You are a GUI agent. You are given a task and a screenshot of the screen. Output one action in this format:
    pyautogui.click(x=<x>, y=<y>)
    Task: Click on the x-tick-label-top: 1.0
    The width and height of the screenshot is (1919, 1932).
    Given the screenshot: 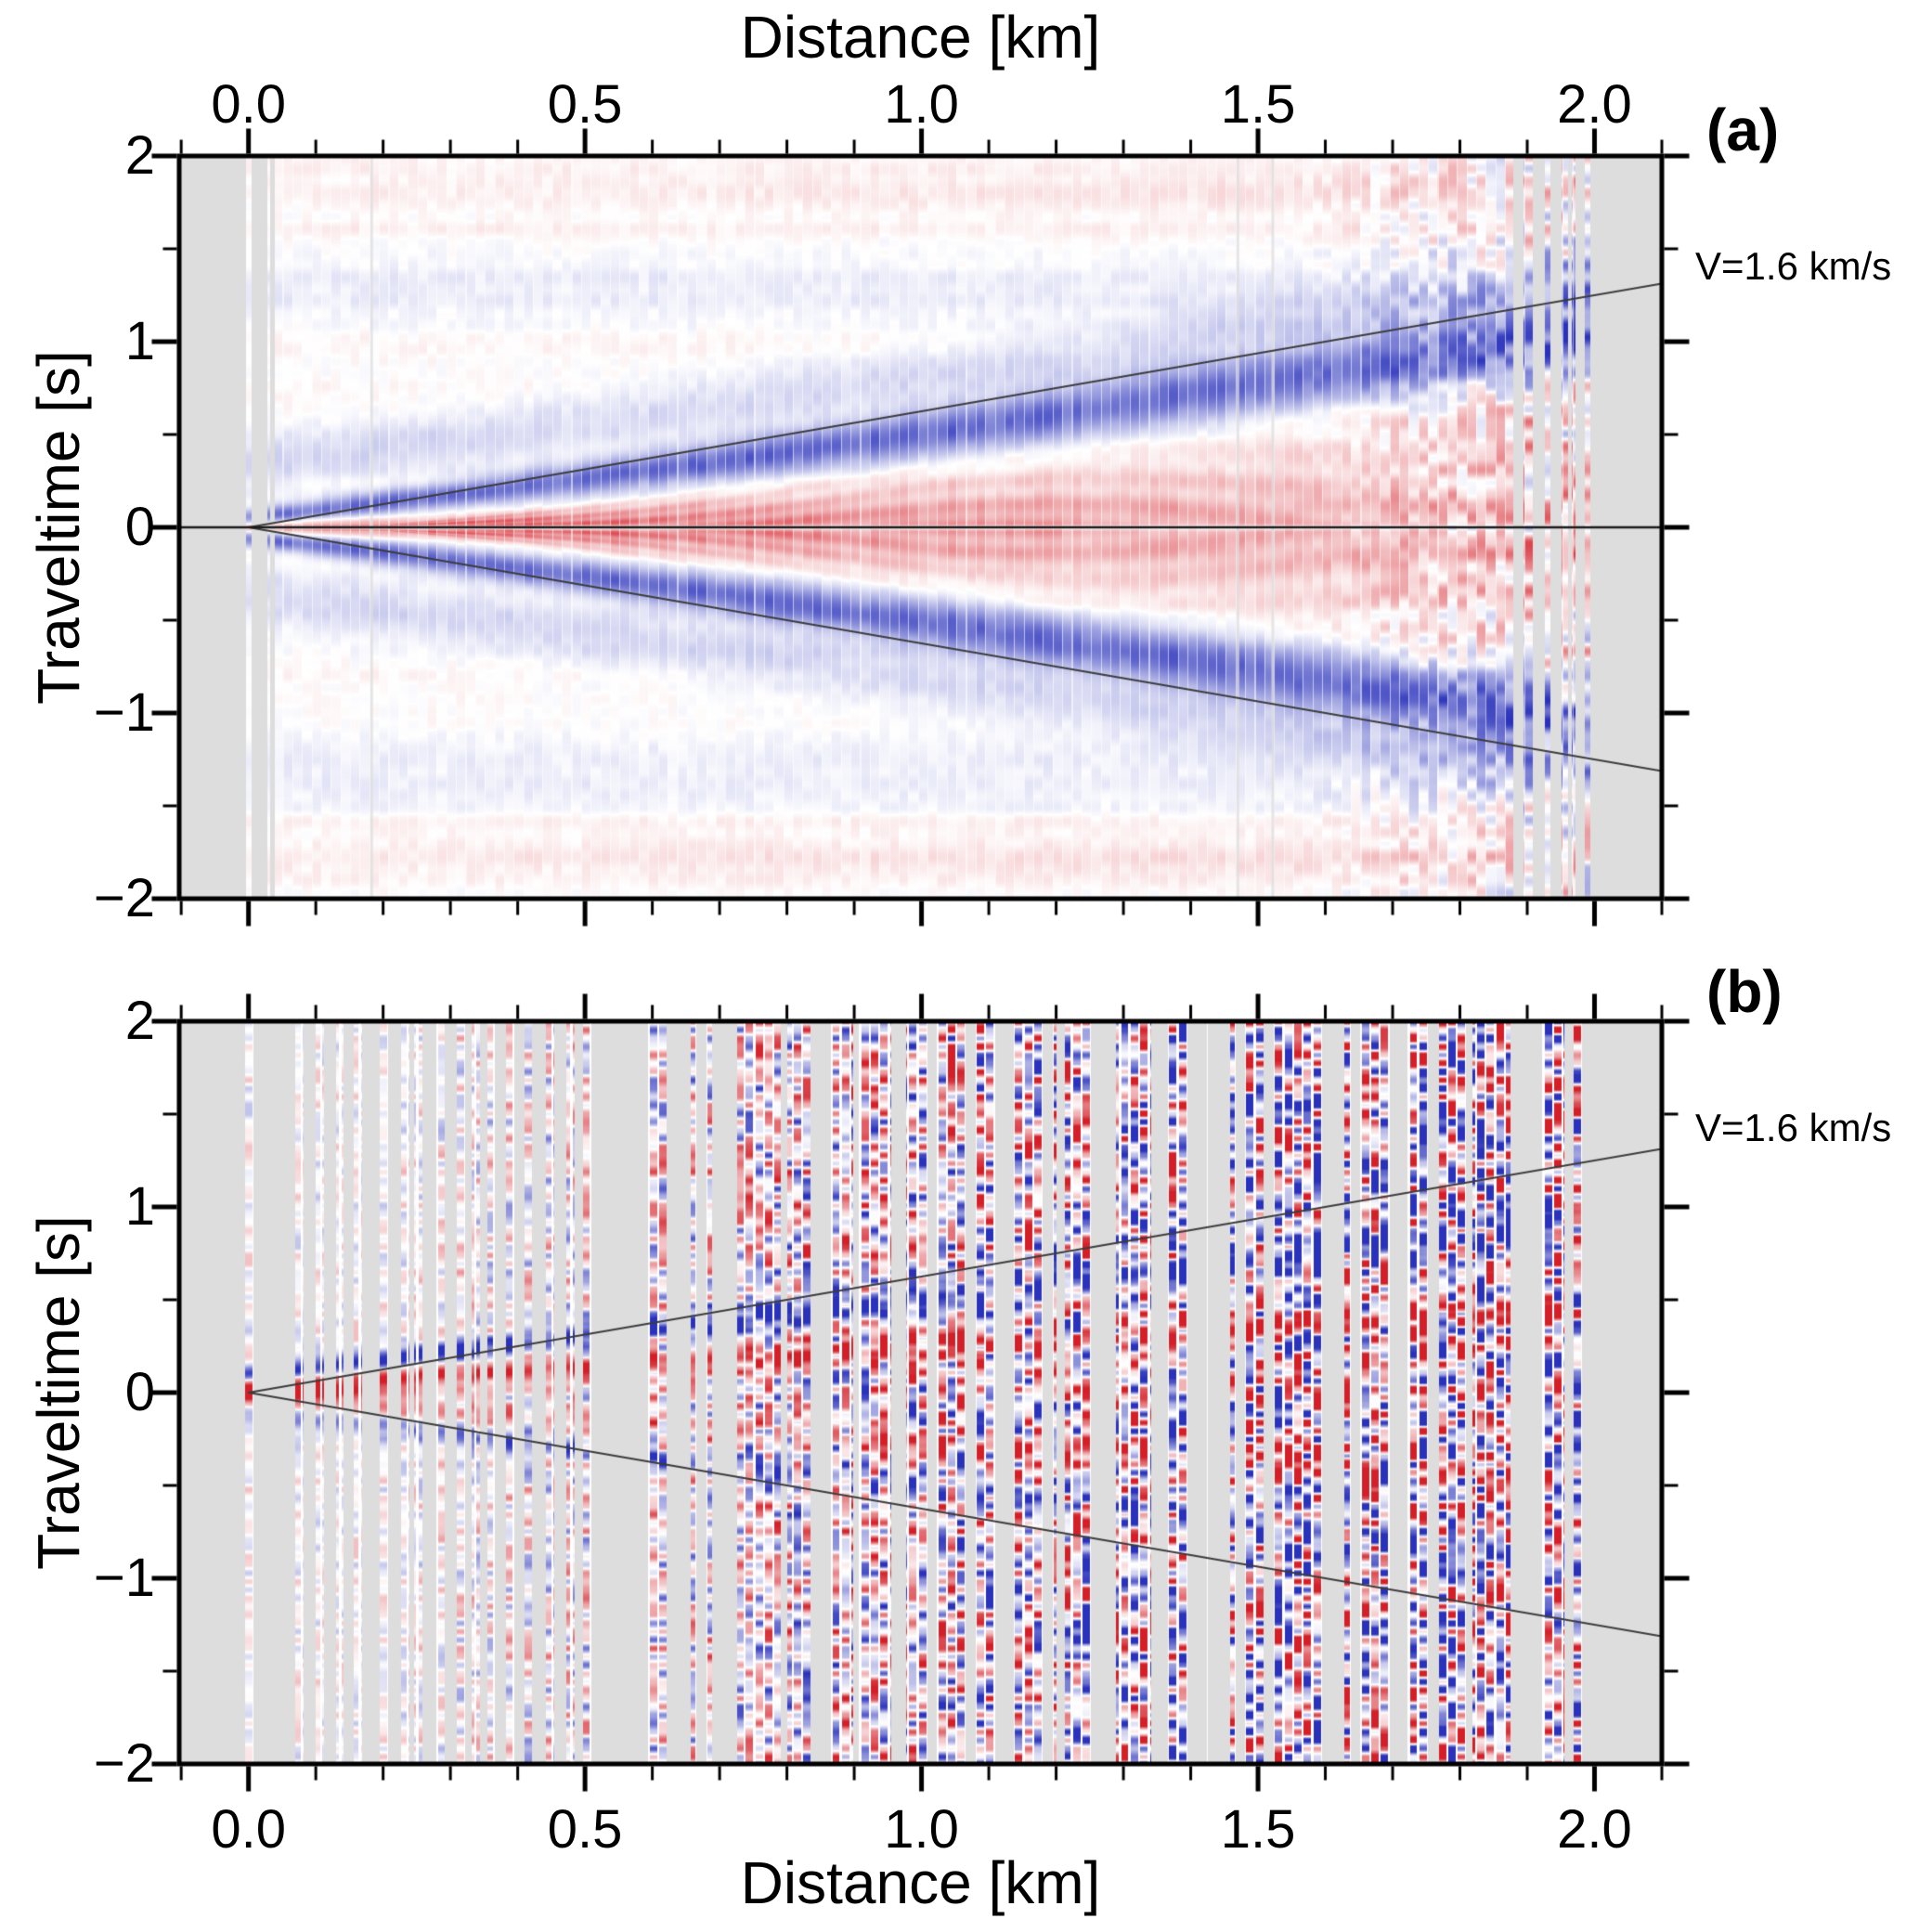 What is the action you would take?
    pyautogui.click(x=921, y=104)
    